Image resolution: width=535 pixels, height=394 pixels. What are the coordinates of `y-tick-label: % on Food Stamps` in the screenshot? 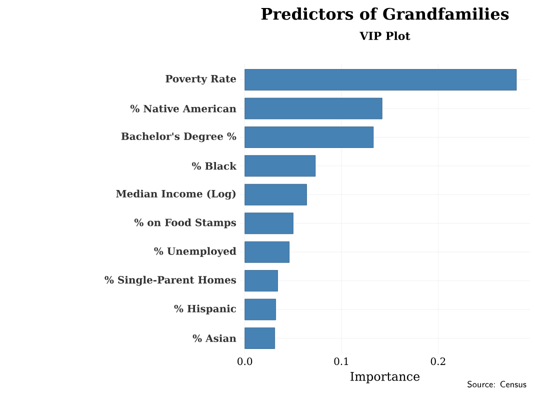 It's located at (185, 223).